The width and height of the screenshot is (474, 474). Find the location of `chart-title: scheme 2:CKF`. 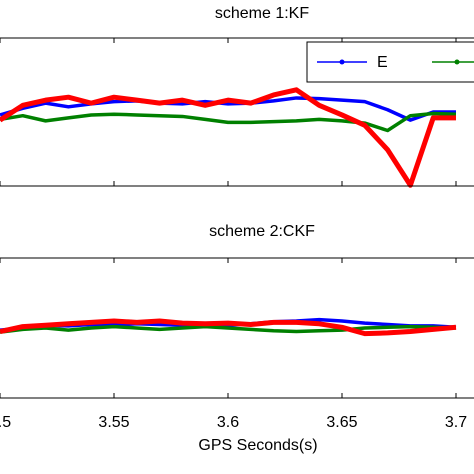

chart-title: scheme 2:CKF is located at coordinates (262, 231).